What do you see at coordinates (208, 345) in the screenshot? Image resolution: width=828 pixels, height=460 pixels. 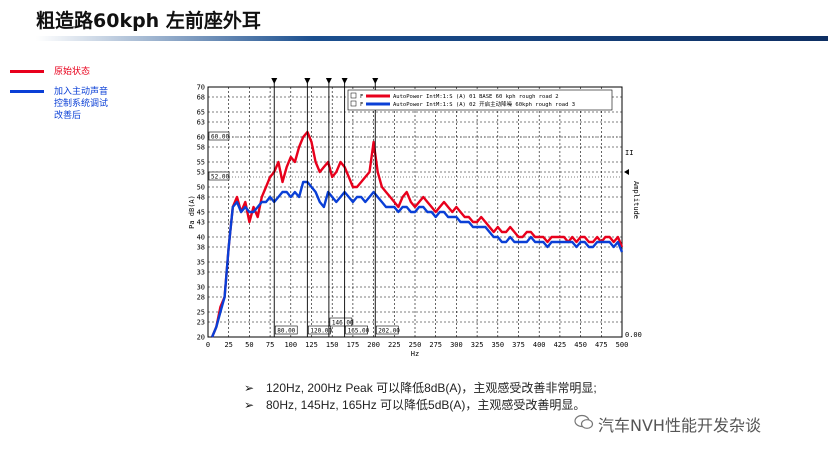 I see `x-tick-label: 0` at bounding box center [208, 345].